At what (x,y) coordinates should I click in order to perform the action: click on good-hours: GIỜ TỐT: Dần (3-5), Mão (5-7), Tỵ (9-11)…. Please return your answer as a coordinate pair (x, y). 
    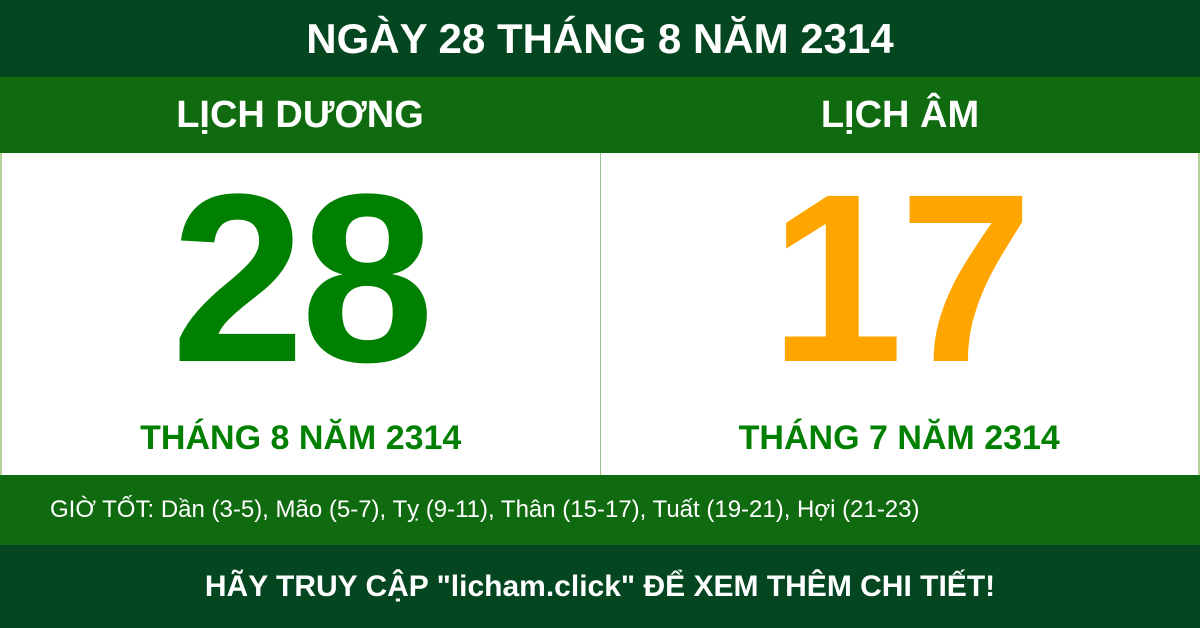
    Looking at the image, I should click on (600, 510).